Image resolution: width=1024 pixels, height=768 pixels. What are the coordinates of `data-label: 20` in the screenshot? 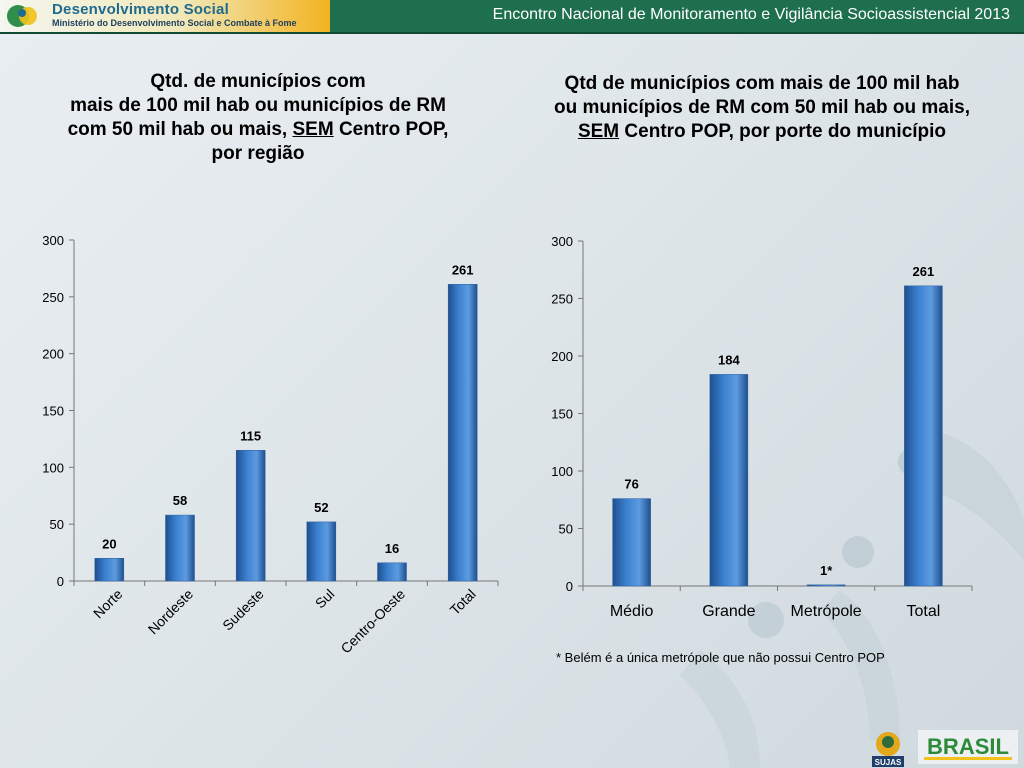 It's located at (109, 543).